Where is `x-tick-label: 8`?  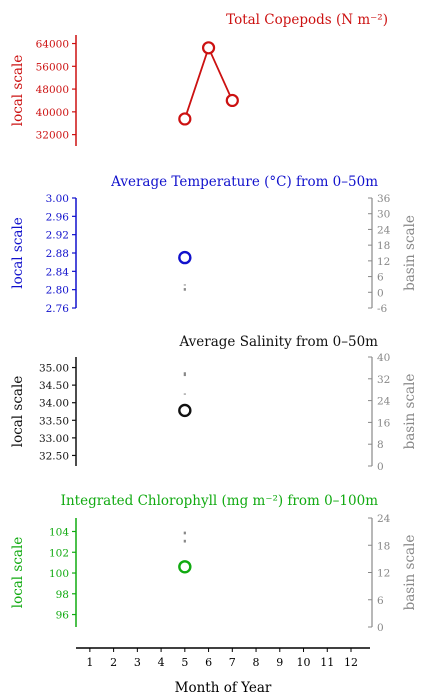
x-tick-label: 8 is located at coordinates (256, 662).